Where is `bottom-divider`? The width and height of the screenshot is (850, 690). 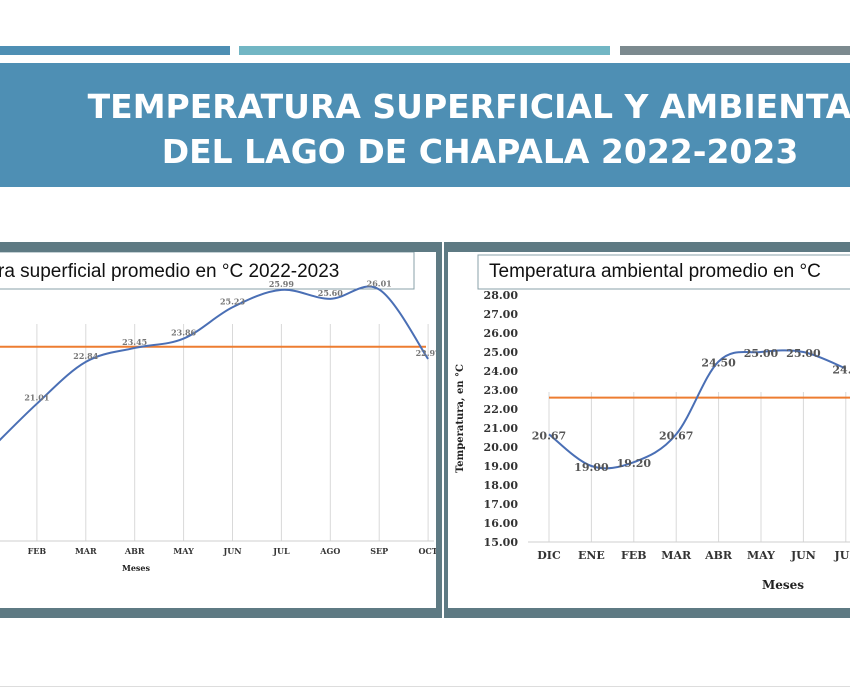
bottom-divider is located at coordinates (425, 686).